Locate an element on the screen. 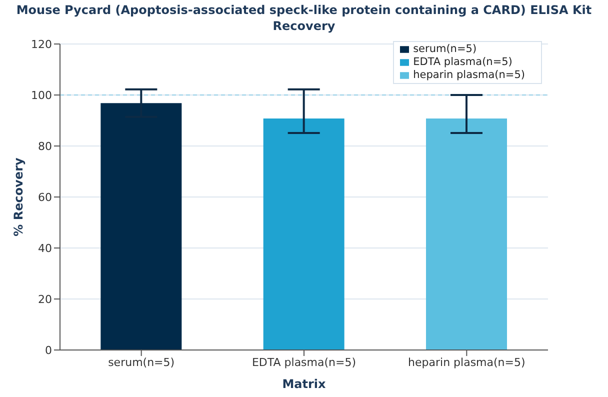 Image resolution: width=608 pixels, height=397 pixels. y-axis-title: % Recovery is located at coordinates (18, 197).